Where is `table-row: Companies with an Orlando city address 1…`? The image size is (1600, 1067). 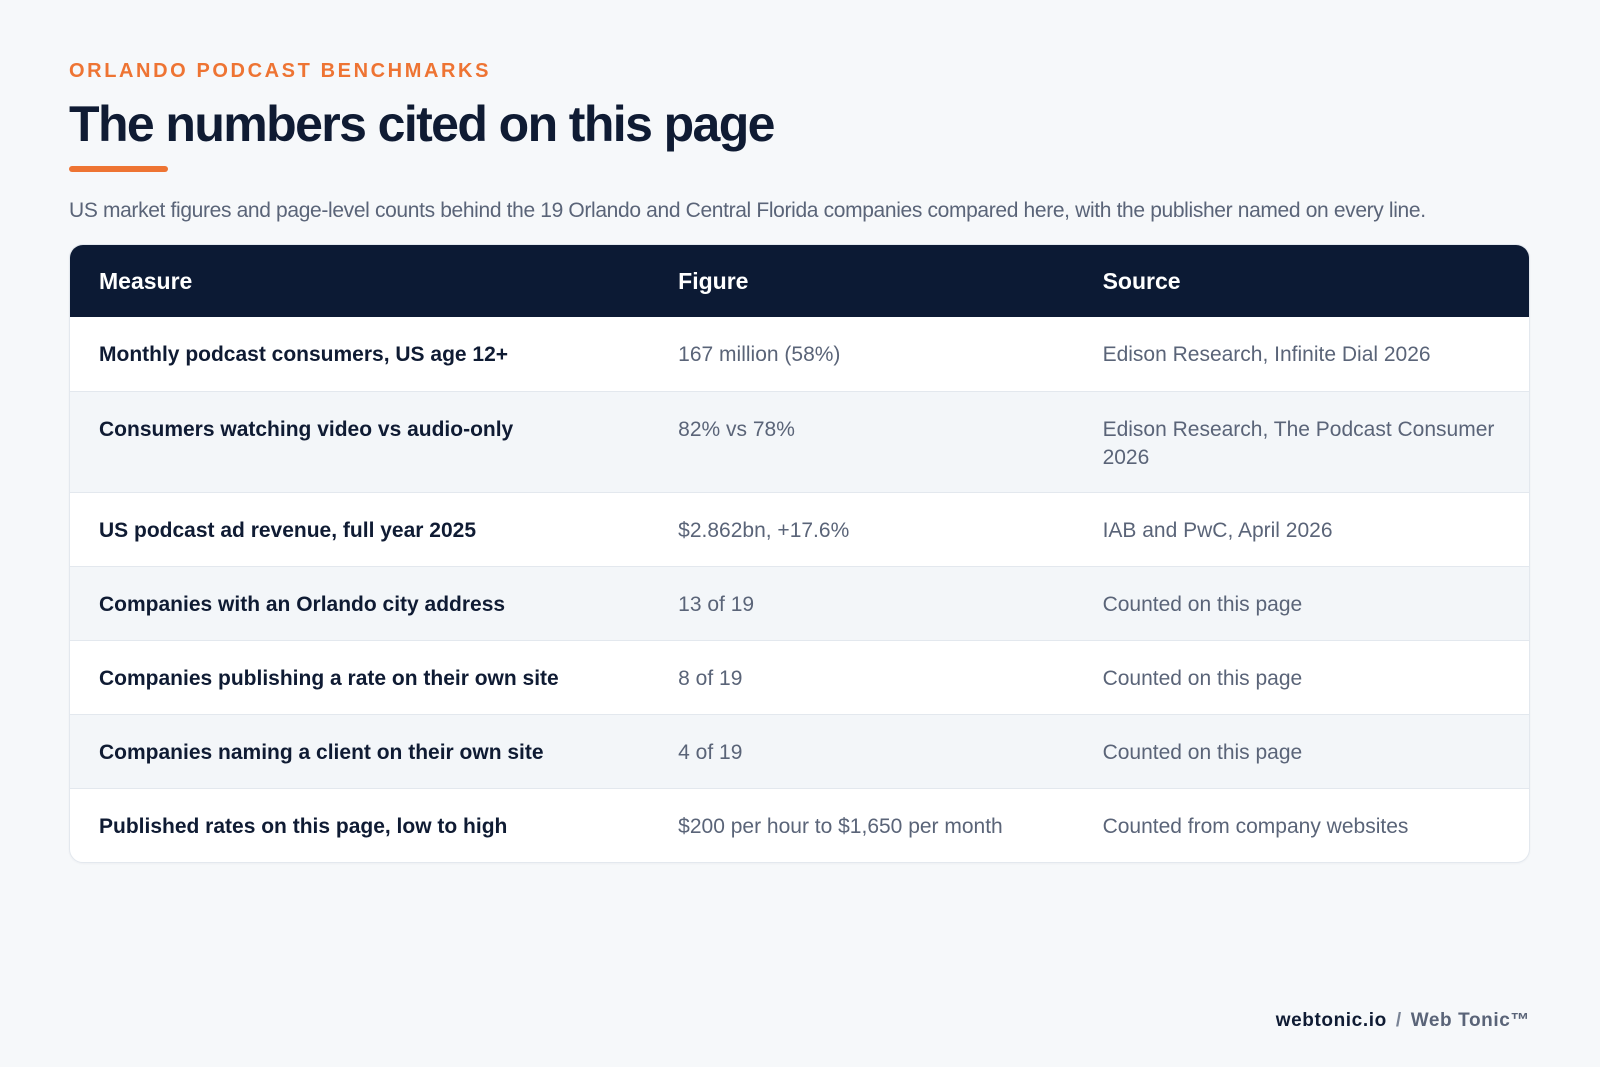
table-row: Companies with an Orlando city address 1… is located at coordinates (799, 603).